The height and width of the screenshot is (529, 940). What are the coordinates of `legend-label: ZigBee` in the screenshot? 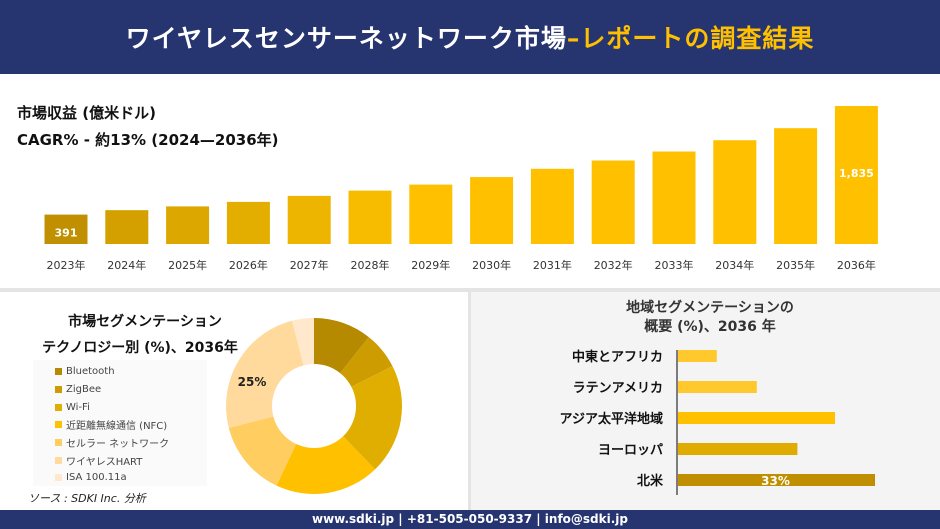 It's located at (84, 390).